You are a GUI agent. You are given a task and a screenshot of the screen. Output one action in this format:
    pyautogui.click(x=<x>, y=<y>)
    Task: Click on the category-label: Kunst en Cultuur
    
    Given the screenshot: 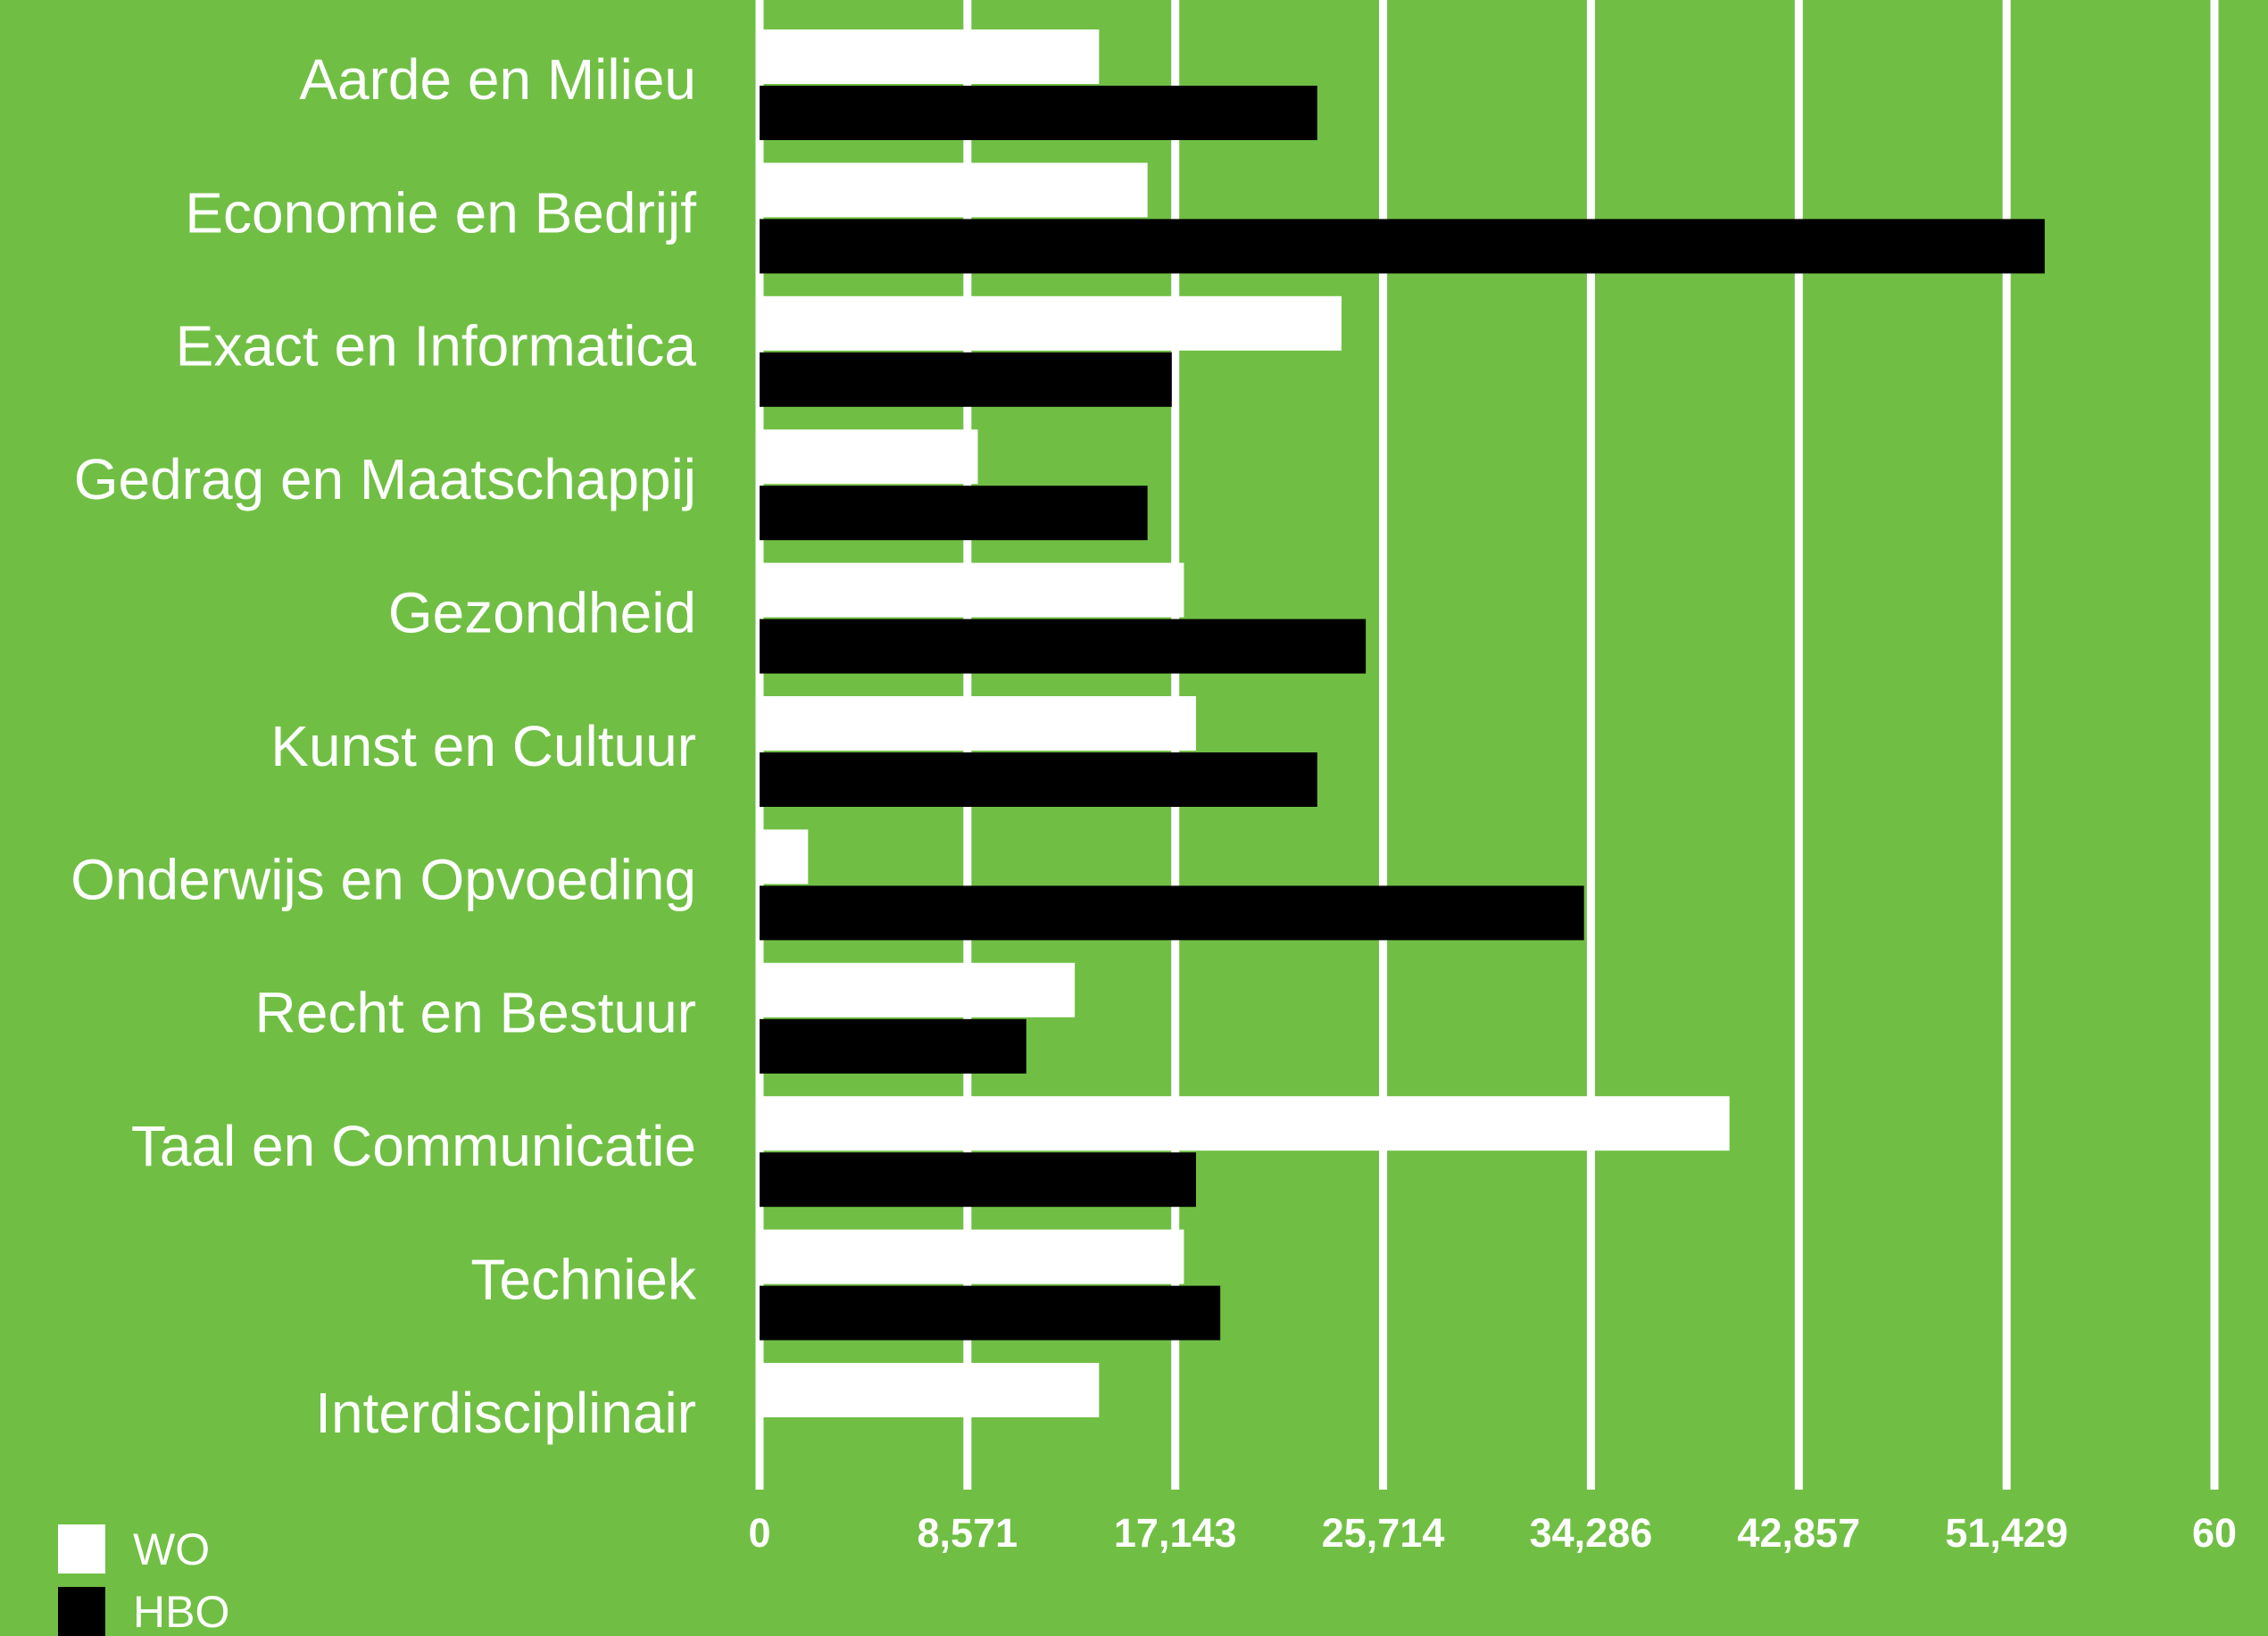 What is the action you would take?
    pyautogui.click(x=483, y=746)
    